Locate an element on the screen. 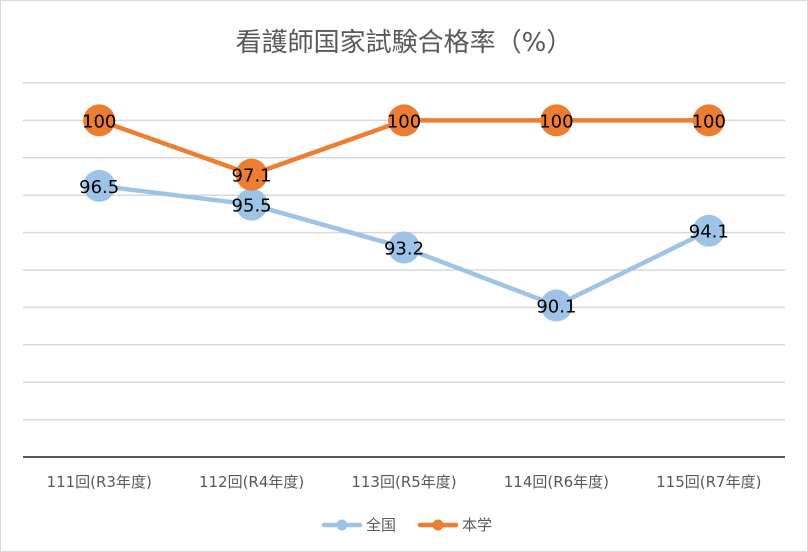 The width and height of the screenshot is (808, 552). legend-label: 本学 is located at coordinates (477, 525).